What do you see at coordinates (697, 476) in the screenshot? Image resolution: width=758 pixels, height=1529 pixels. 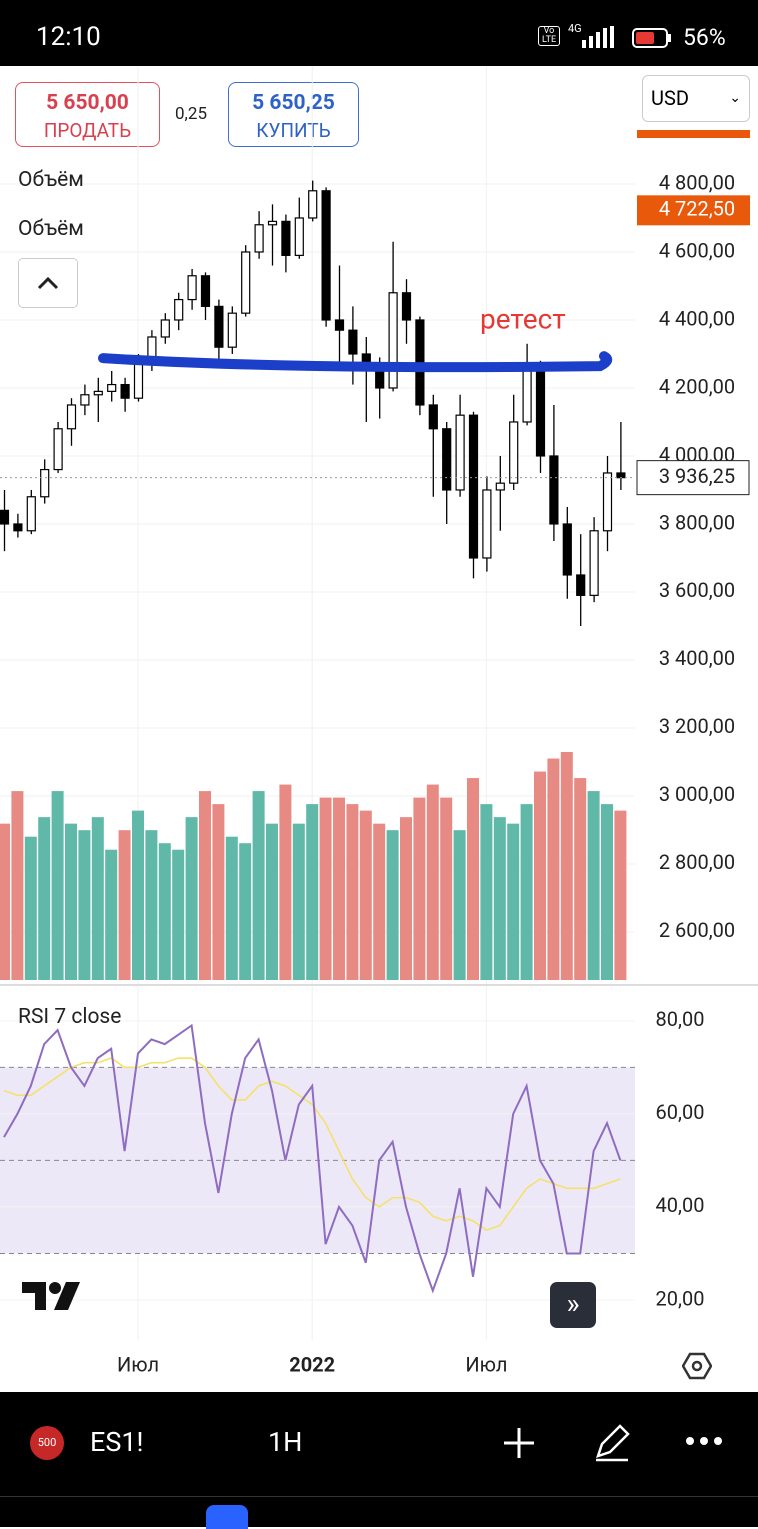 I see `last-price-label: 3 936,25` at bounding box center [697, 476].